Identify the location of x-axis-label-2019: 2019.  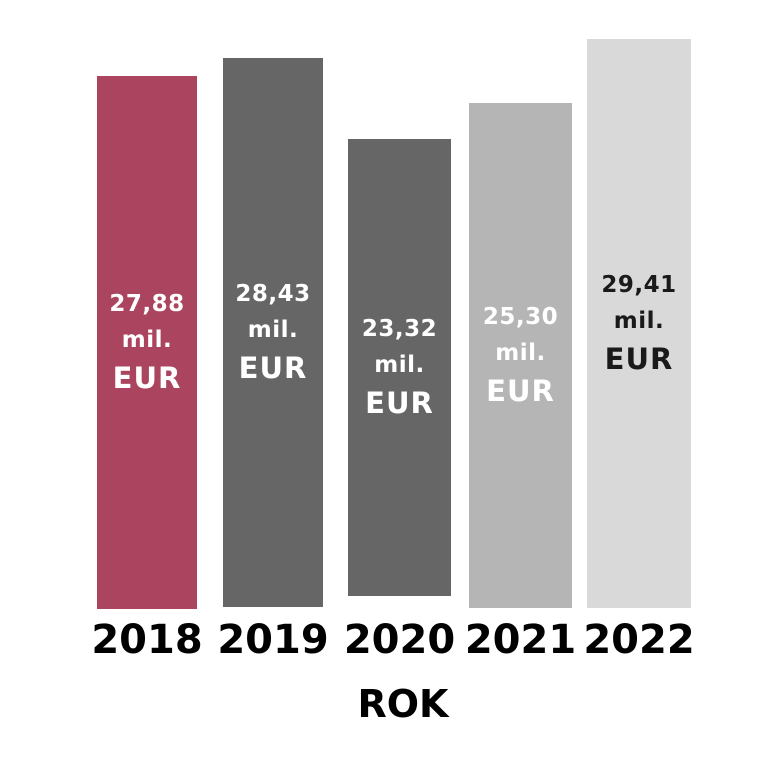
(273, 640).